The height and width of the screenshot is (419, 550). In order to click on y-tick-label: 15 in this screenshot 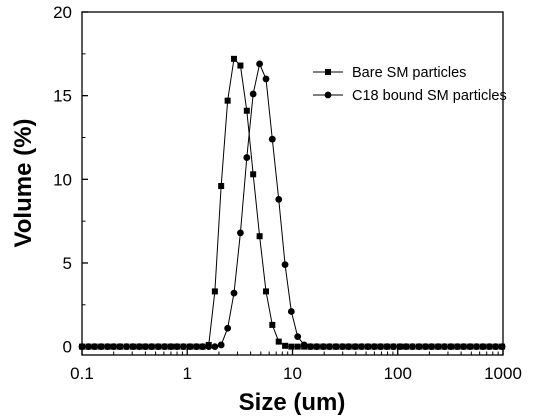, I will do `click(62, 96)`.